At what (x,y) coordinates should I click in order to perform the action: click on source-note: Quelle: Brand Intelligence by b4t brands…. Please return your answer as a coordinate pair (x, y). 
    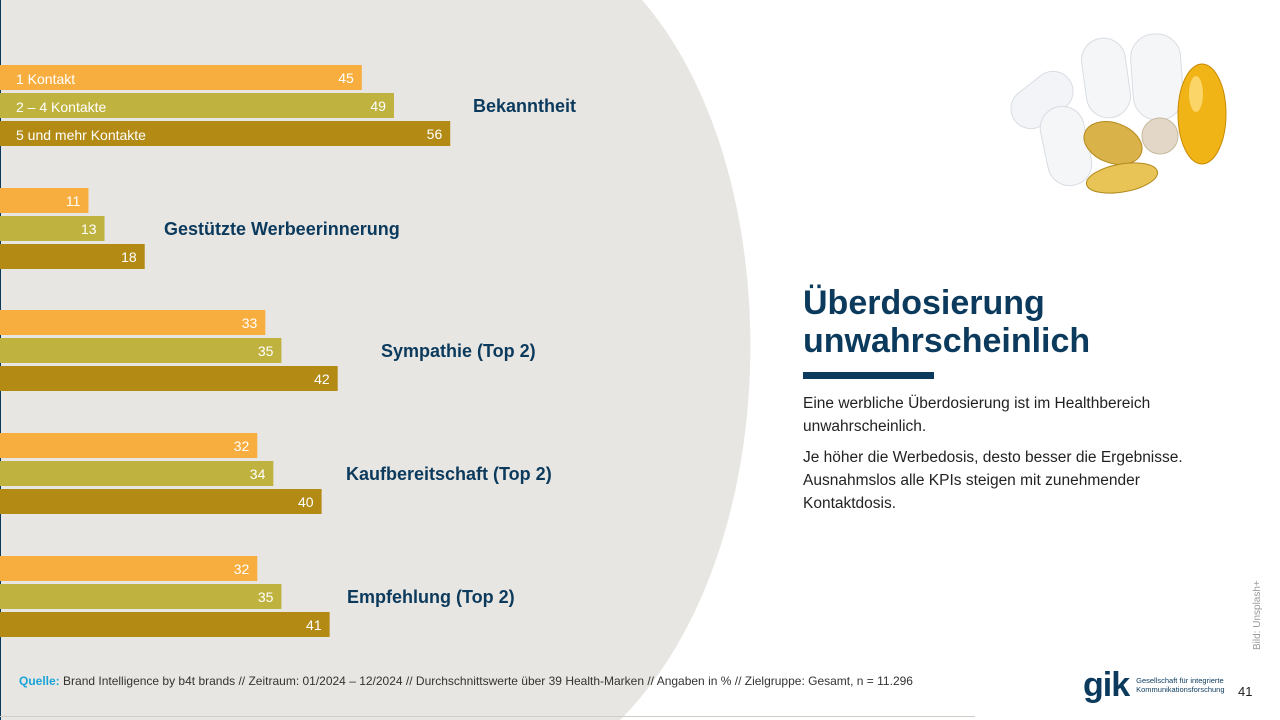
    Looking at the image, I should click on (466, 681).